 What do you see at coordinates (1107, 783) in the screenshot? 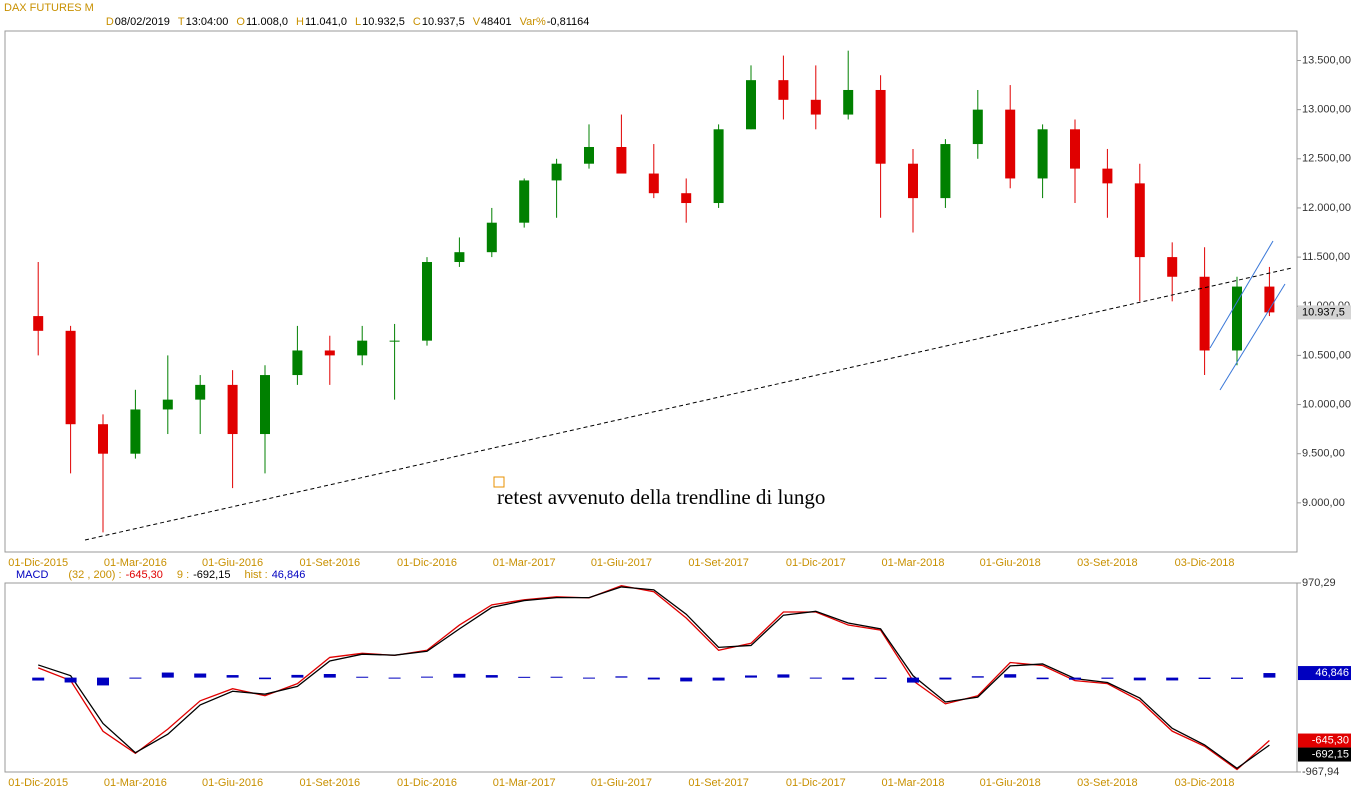
I see `x-tick-label: 03-Set-2018` at bounding box center [1107, 783].